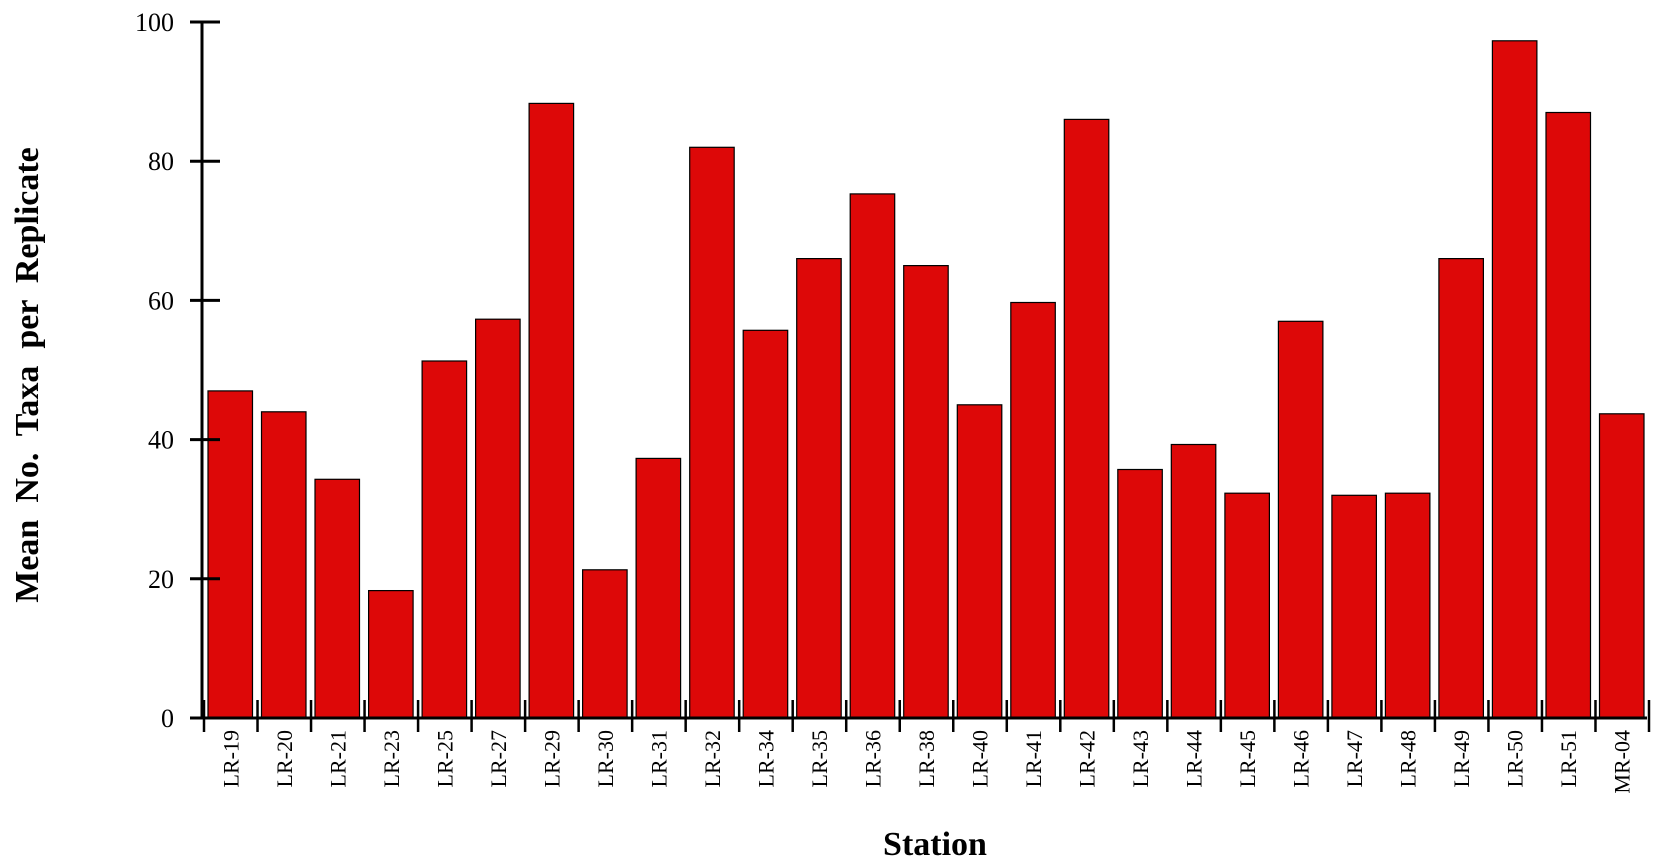 Image resolution: width=1654 pixels, height=863 pixels. Describe the element at coordinates (391, 758) in the screenshot. I see `x-tick-label-LR-23: LR-23` at that location.